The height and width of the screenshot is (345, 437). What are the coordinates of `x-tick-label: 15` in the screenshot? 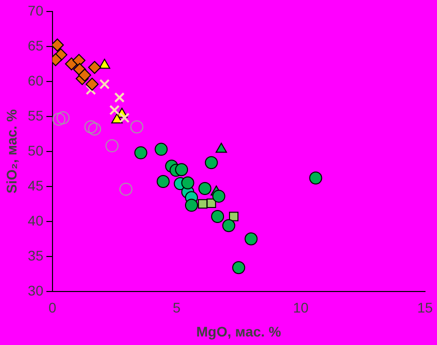 It's located at (425, 308).